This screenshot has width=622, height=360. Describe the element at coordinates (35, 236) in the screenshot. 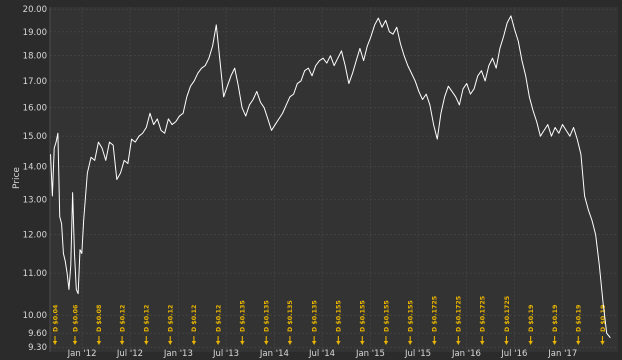

I see `y-tick-label: 12.00` at that location.